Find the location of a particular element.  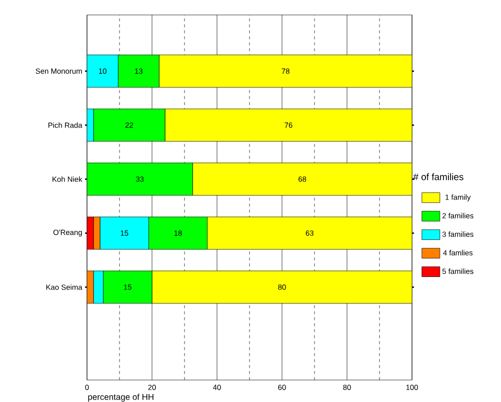

legend-title: # of families is located at coordinates (438, 176).